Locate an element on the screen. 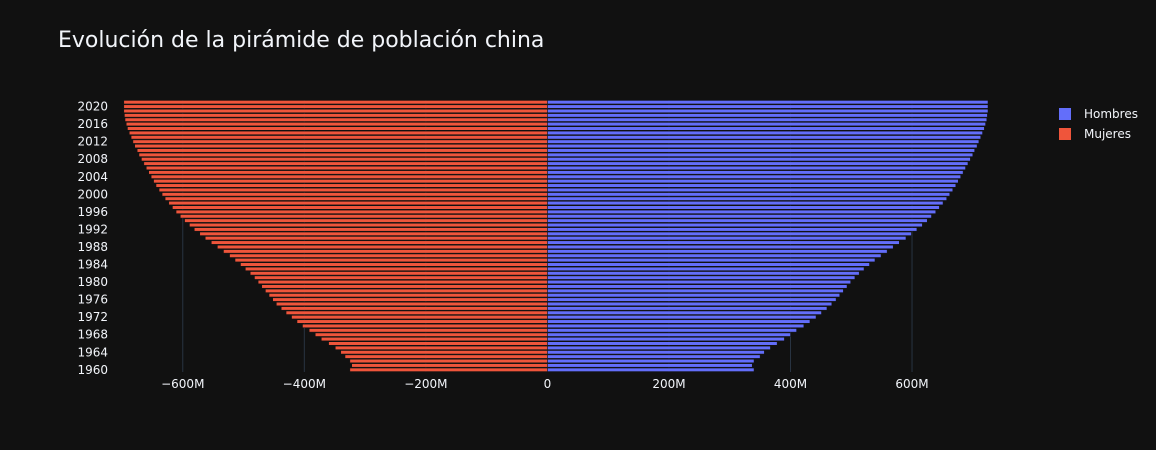 The height and width of the screenshot is (450, 1156). bar-hombres-1980 is located at coordinates (699, 282).